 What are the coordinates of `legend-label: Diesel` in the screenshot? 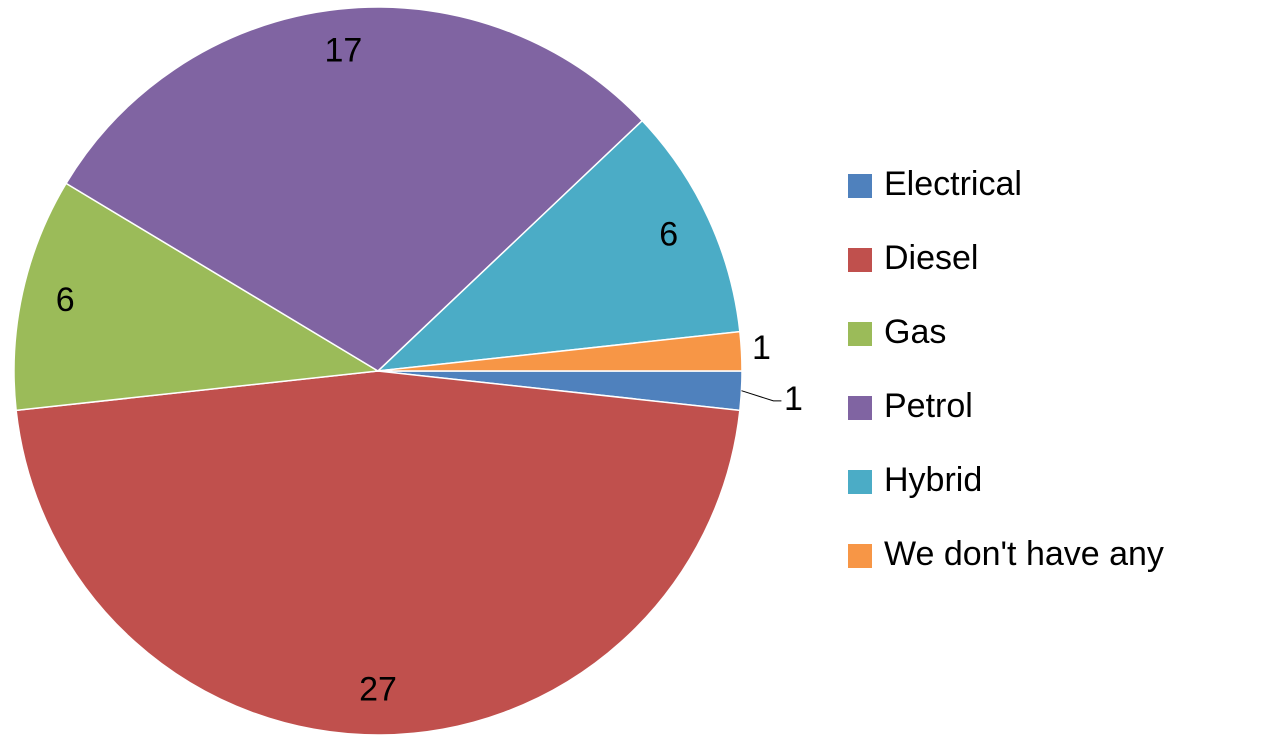 It's located at (931, 258).